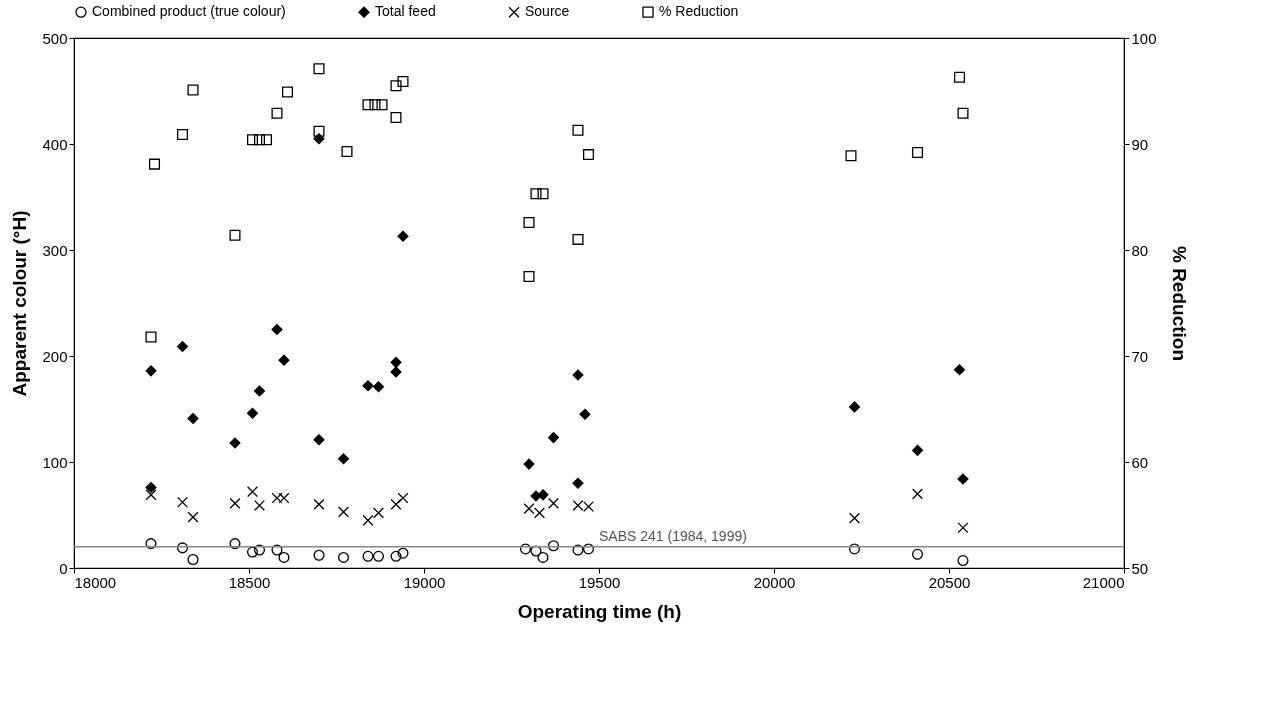 The height and width of the screenshot is (702, 1270). What do you see at coordinates (1140, 356) in the screenshot?
I see `y2-tick-label: 70` at bounding box center [1140, 356].